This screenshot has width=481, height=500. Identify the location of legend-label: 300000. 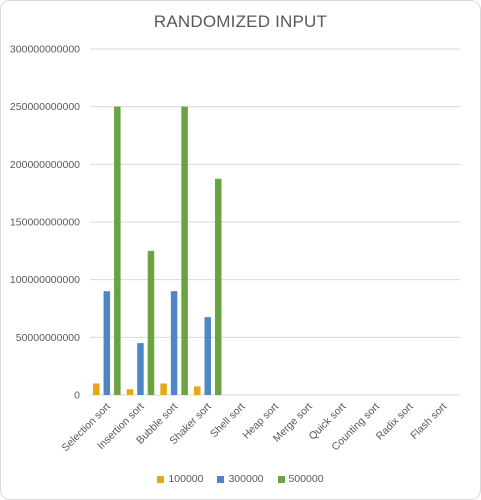
(246, 479).